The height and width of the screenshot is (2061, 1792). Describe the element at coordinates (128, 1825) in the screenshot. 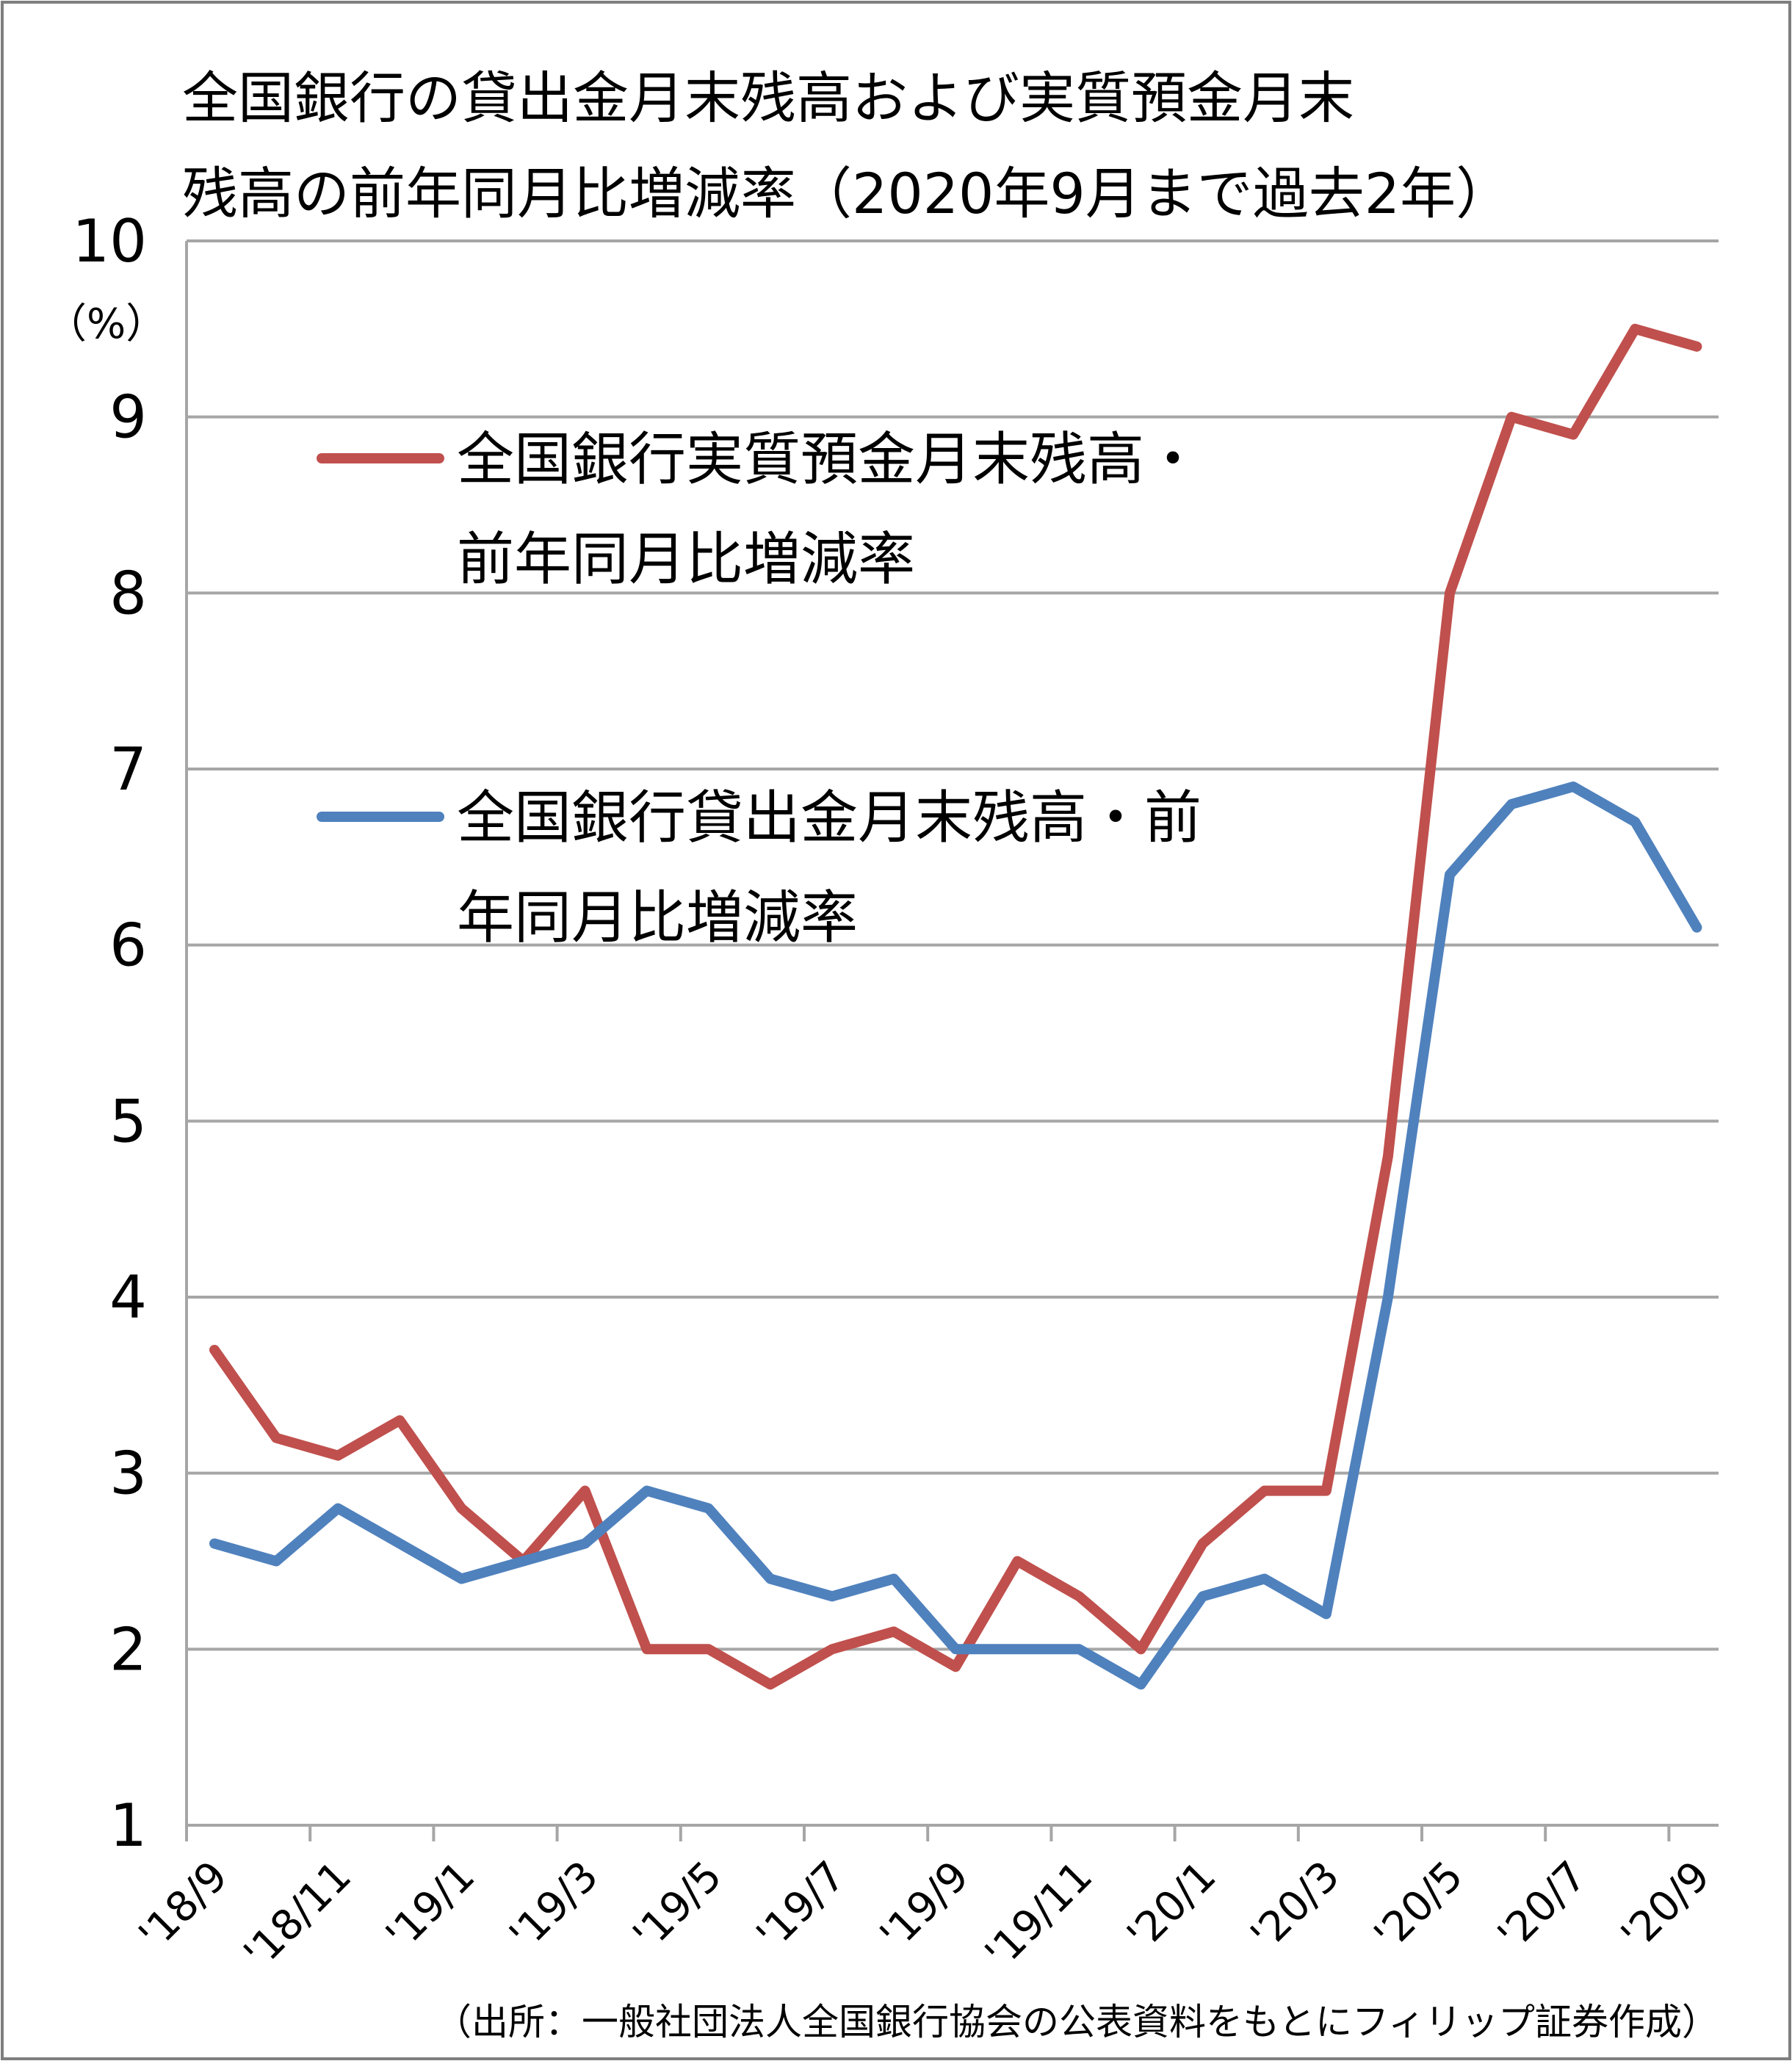

I see `y-tick-label-1: 1` at that location.